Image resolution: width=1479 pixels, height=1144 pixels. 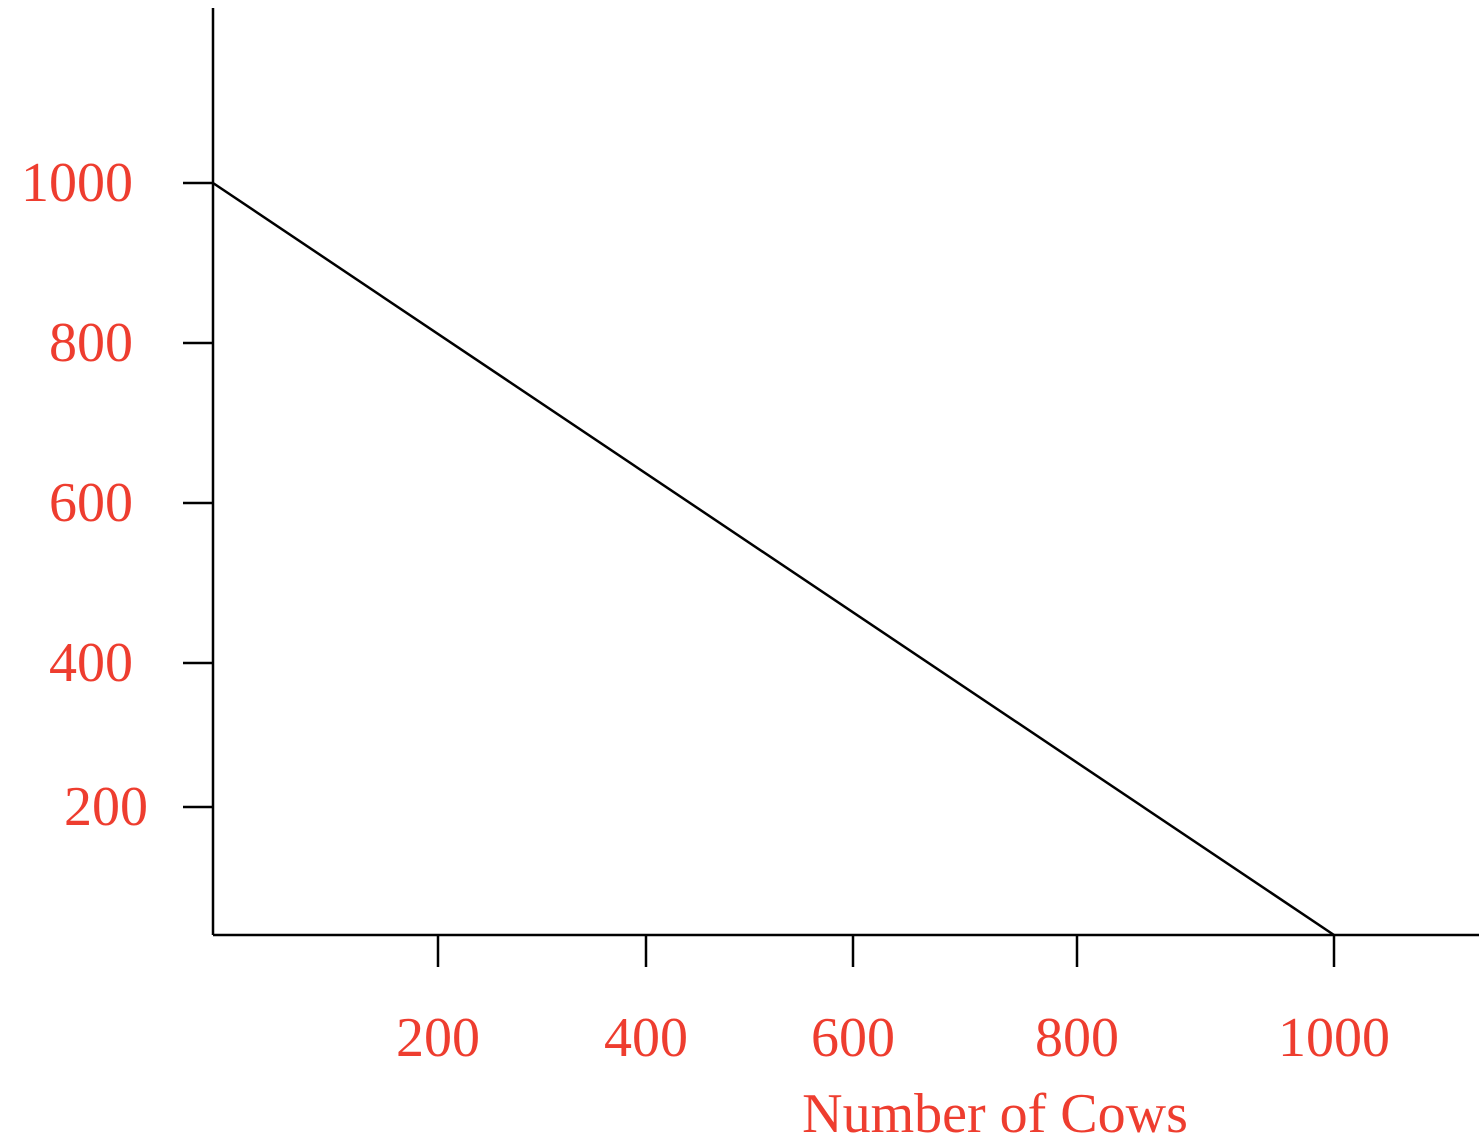 What do you see at coordinates (77, 183) in the screenshot?
I see `y-tick-label-1000: 1000` at bounding box center [77, 183].